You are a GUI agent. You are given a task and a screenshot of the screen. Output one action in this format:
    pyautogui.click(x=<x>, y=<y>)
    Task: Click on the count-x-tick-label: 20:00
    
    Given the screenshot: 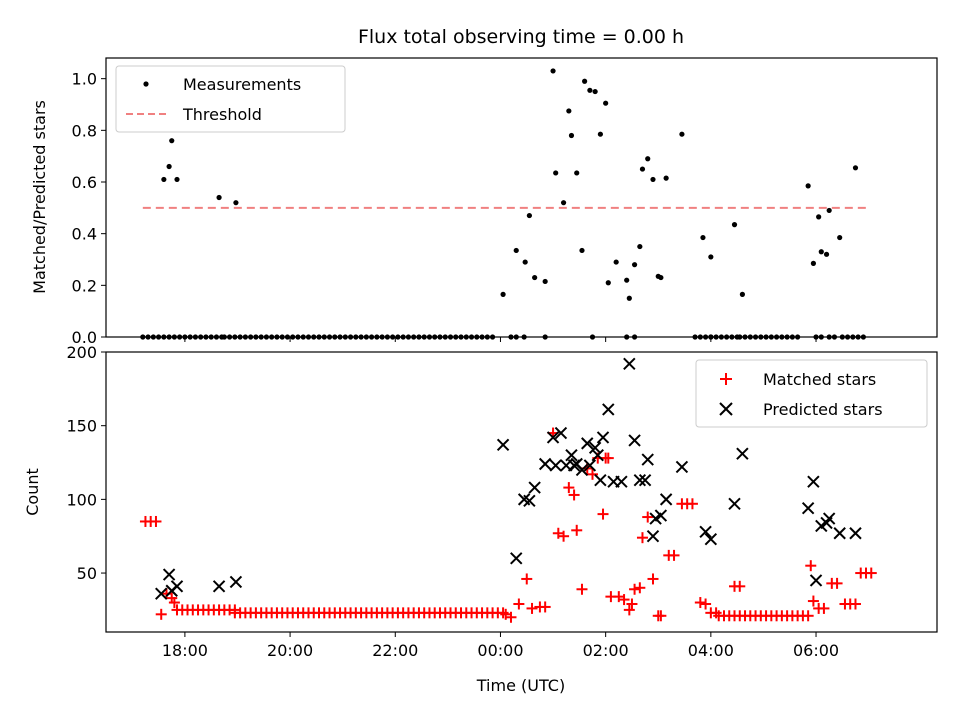 What is the action you would take?
    pyautogui.click(x=290, y=650)
    